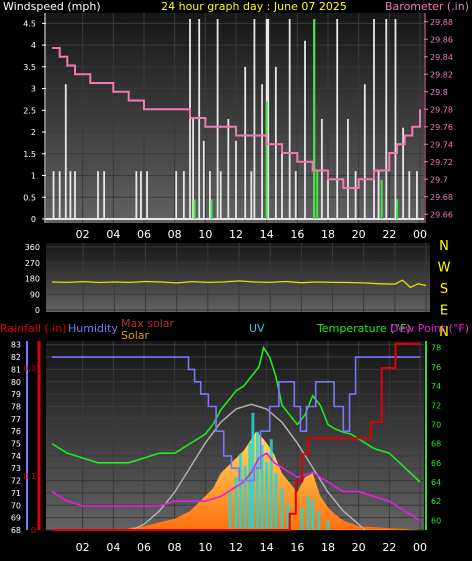 The image size is (472, 561). Describe the element at coordinates (439, 179) in the screenshot. I see `barometer-axis-tick: 29.7` at that location.